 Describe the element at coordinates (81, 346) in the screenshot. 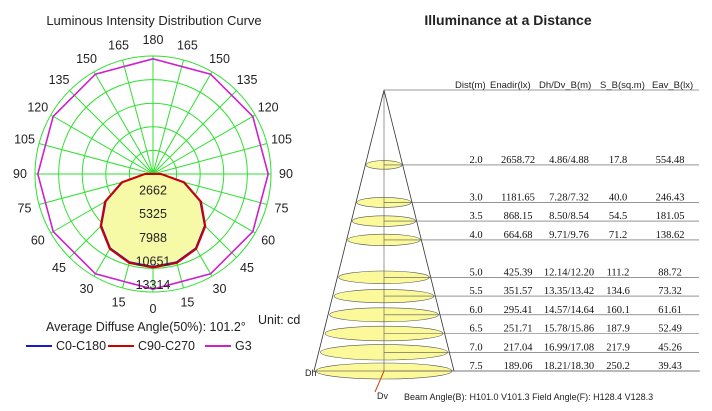

I see `legend-label: C0-C180` at that location.